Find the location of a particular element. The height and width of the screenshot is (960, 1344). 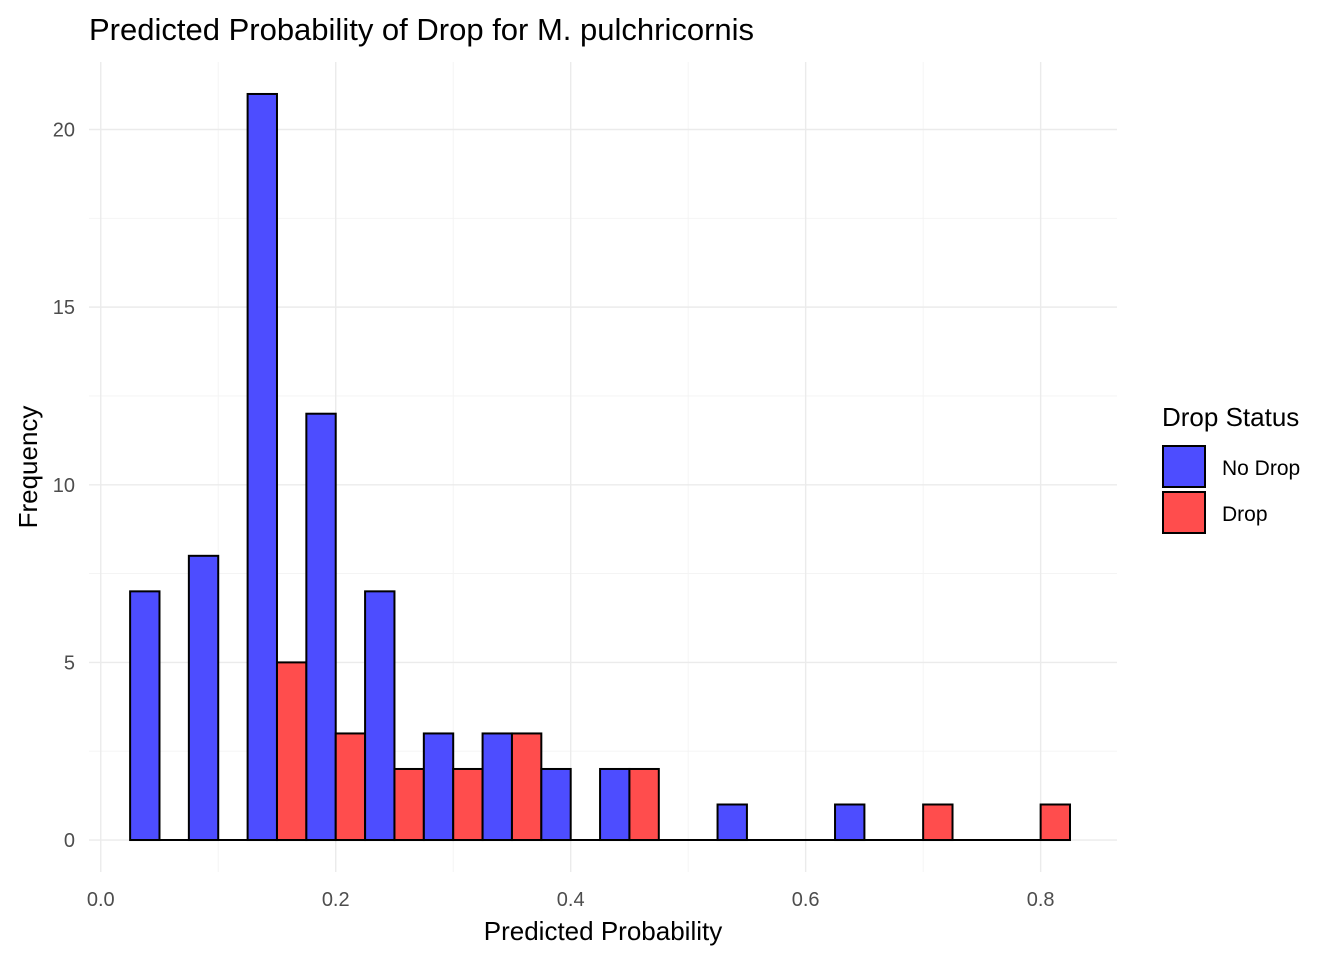

x-tick-label: 0.6 is located at coordinates (806, 900).